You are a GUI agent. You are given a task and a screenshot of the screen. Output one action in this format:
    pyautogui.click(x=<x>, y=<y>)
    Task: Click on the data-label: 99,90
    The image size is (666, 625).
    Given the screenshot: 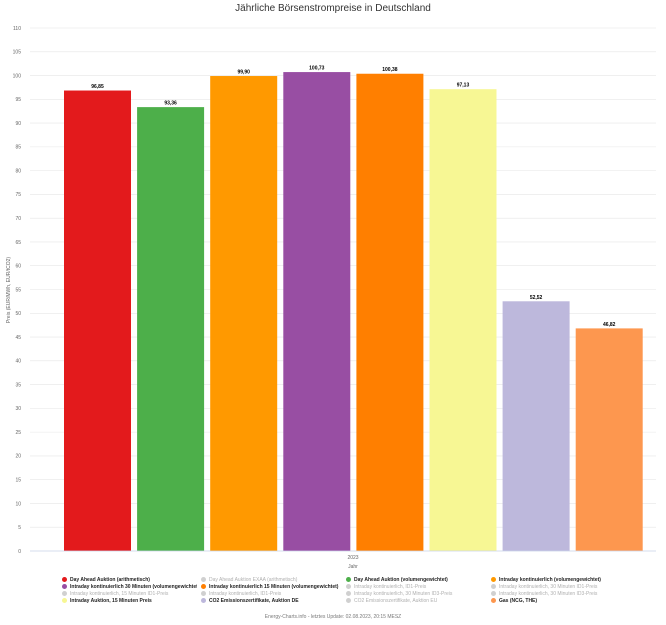 What is the action you would take?
    pyautogui.click(x=243, y=73)
    